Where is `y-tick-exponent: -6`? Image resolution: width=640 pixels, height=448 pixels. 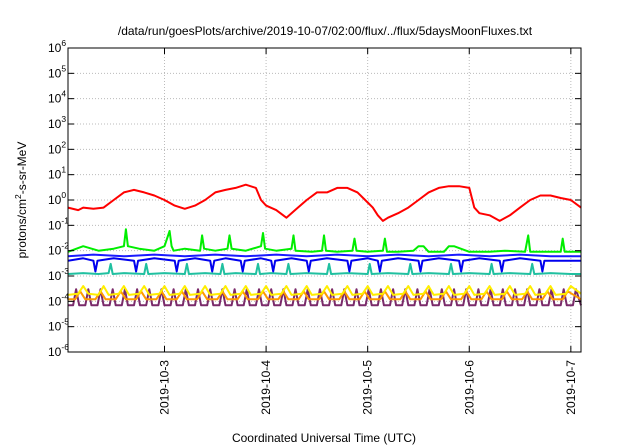
y-tick-exponent: -6 is located at coordinates (65, 347).